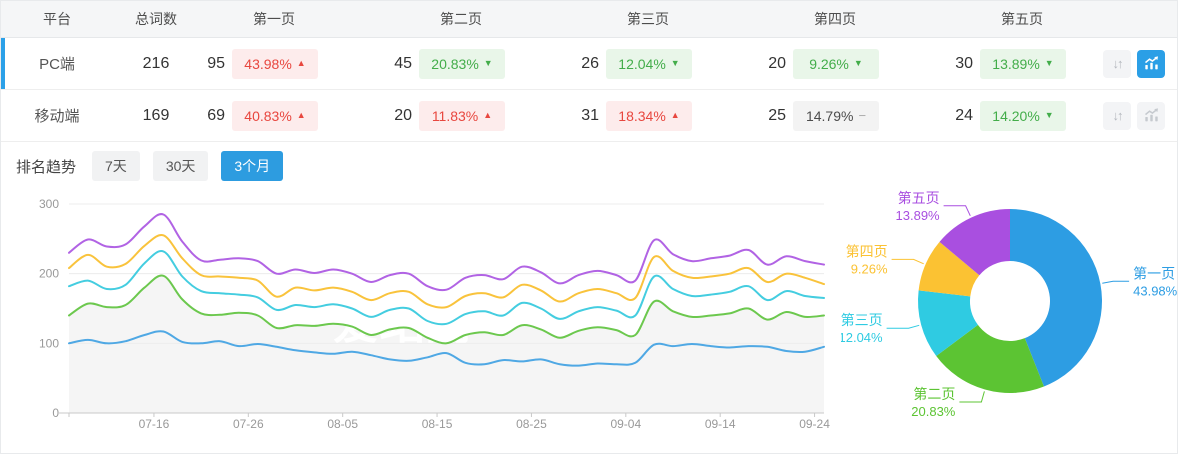  What do you see at coordinates (154, 424) in the screenshot?
I see `x-axis-label: 07-16` at bounding box center [154, 424].